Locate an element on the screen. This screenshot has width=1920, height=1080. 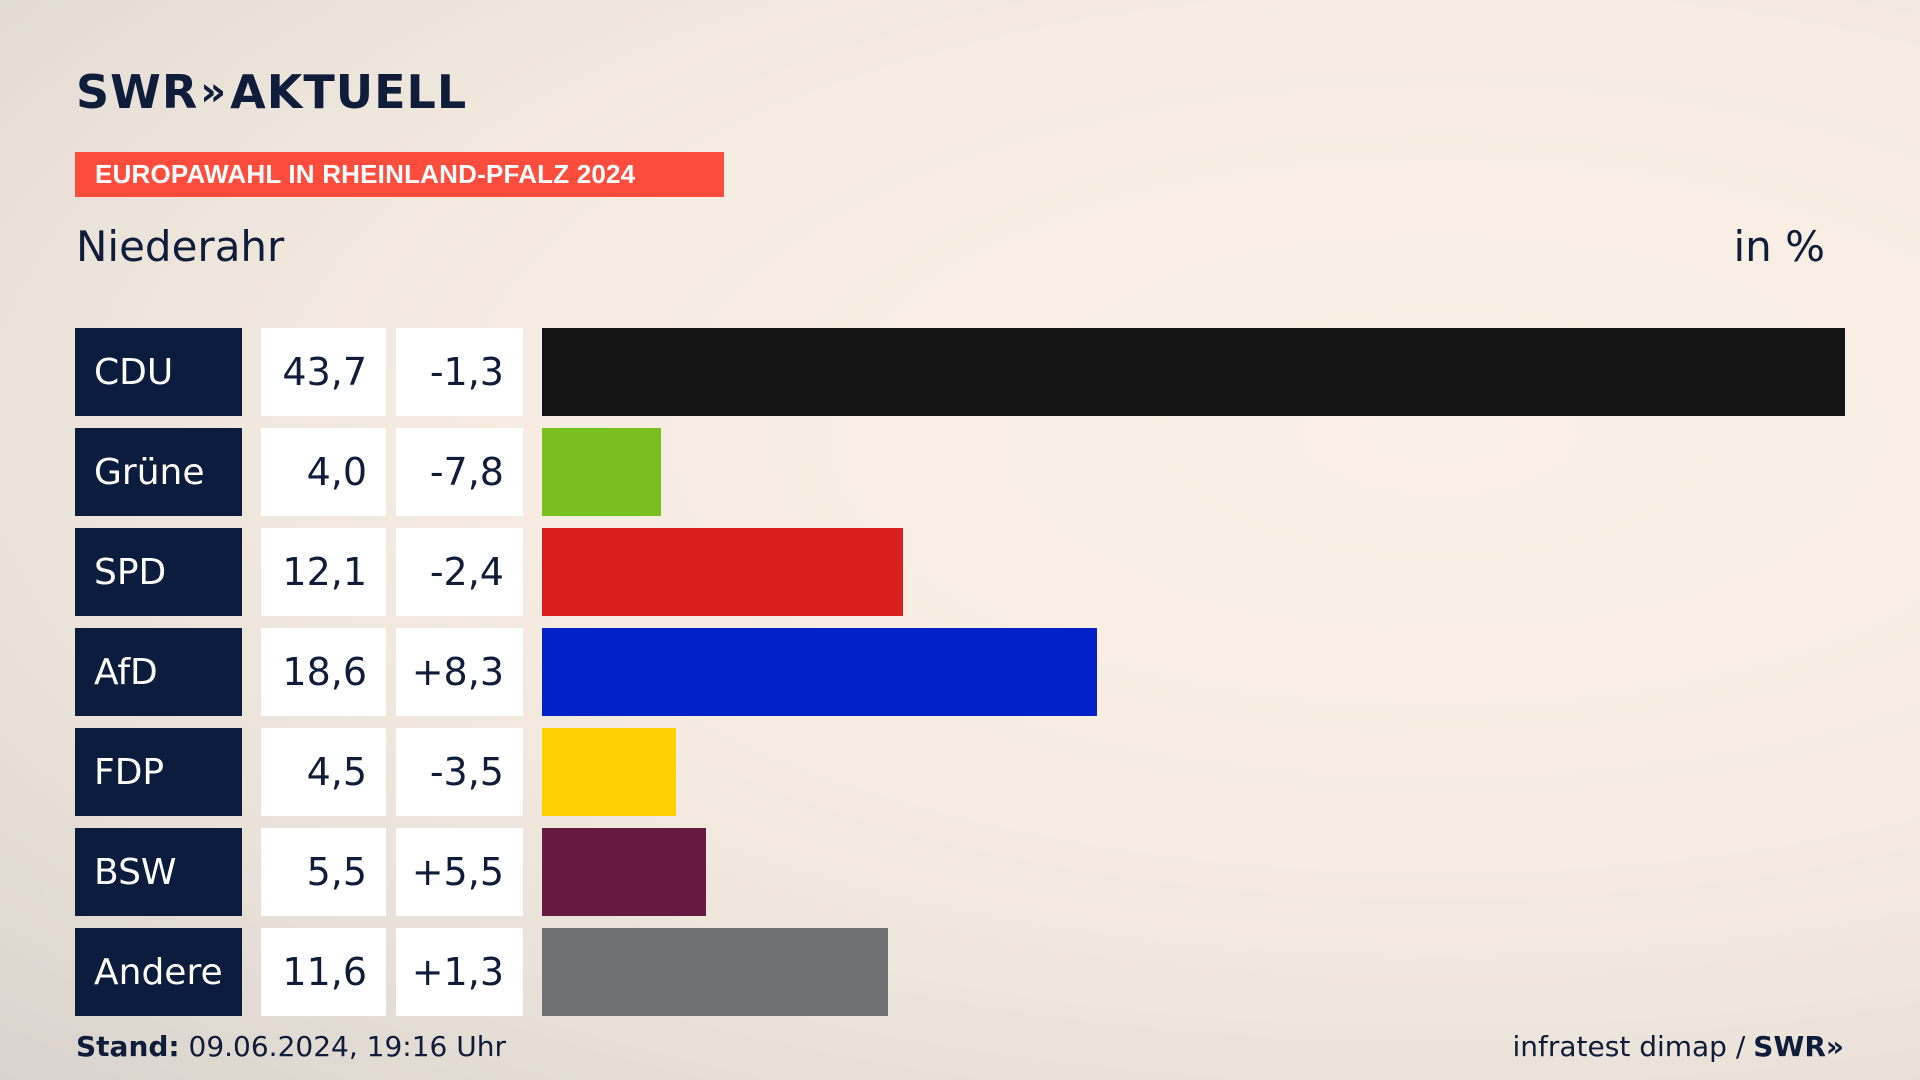
result-row: BSW 5,5 +5,5 is located at coordinates (960, 872).